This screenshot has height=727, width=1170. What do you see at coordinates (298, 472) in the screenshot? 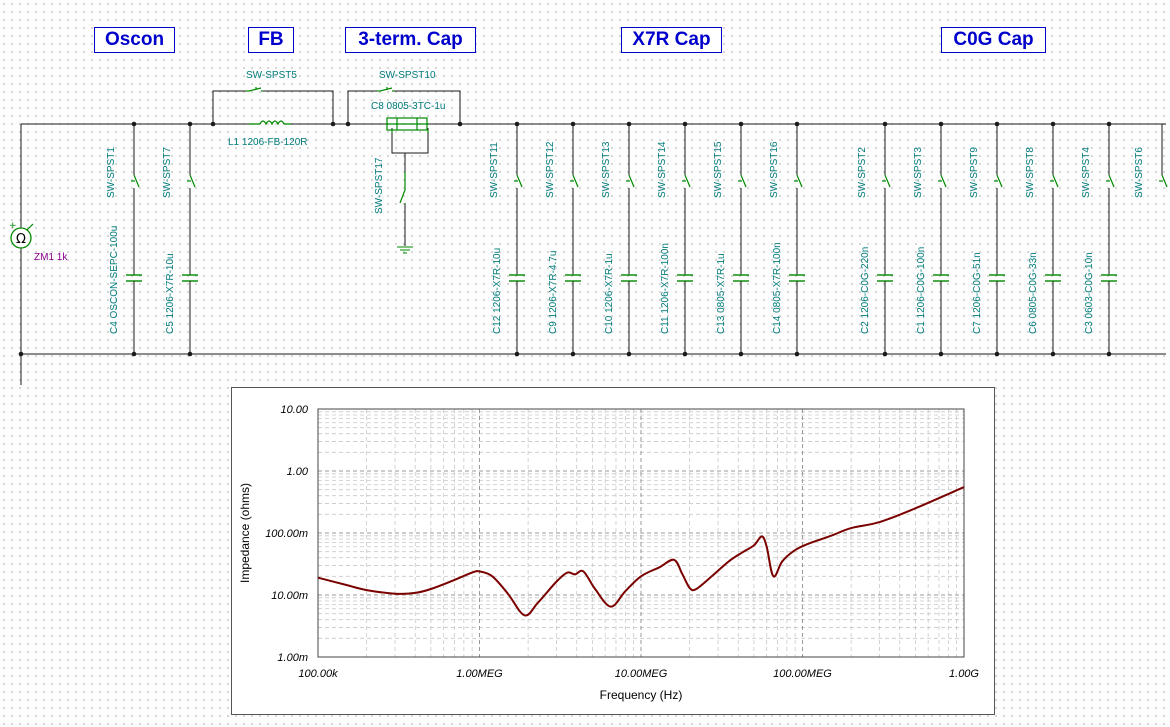
I see `y-tick-label: 1.00` at bounding box center [298, 472].